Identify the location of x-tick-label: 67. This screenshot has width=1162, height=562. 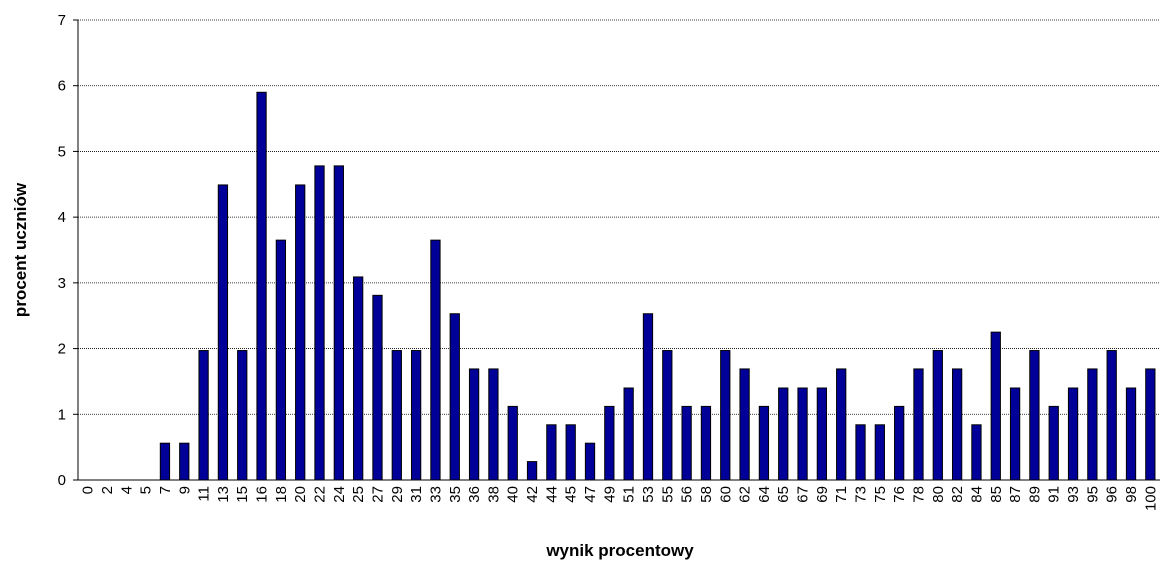
(803, 494).